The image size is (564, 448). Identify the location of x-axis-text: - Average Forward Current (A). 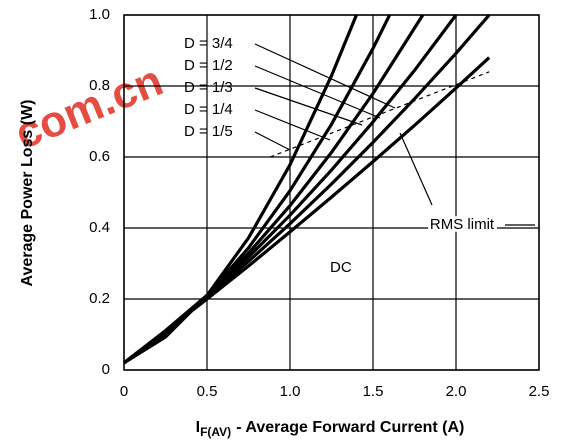
(350, 427).